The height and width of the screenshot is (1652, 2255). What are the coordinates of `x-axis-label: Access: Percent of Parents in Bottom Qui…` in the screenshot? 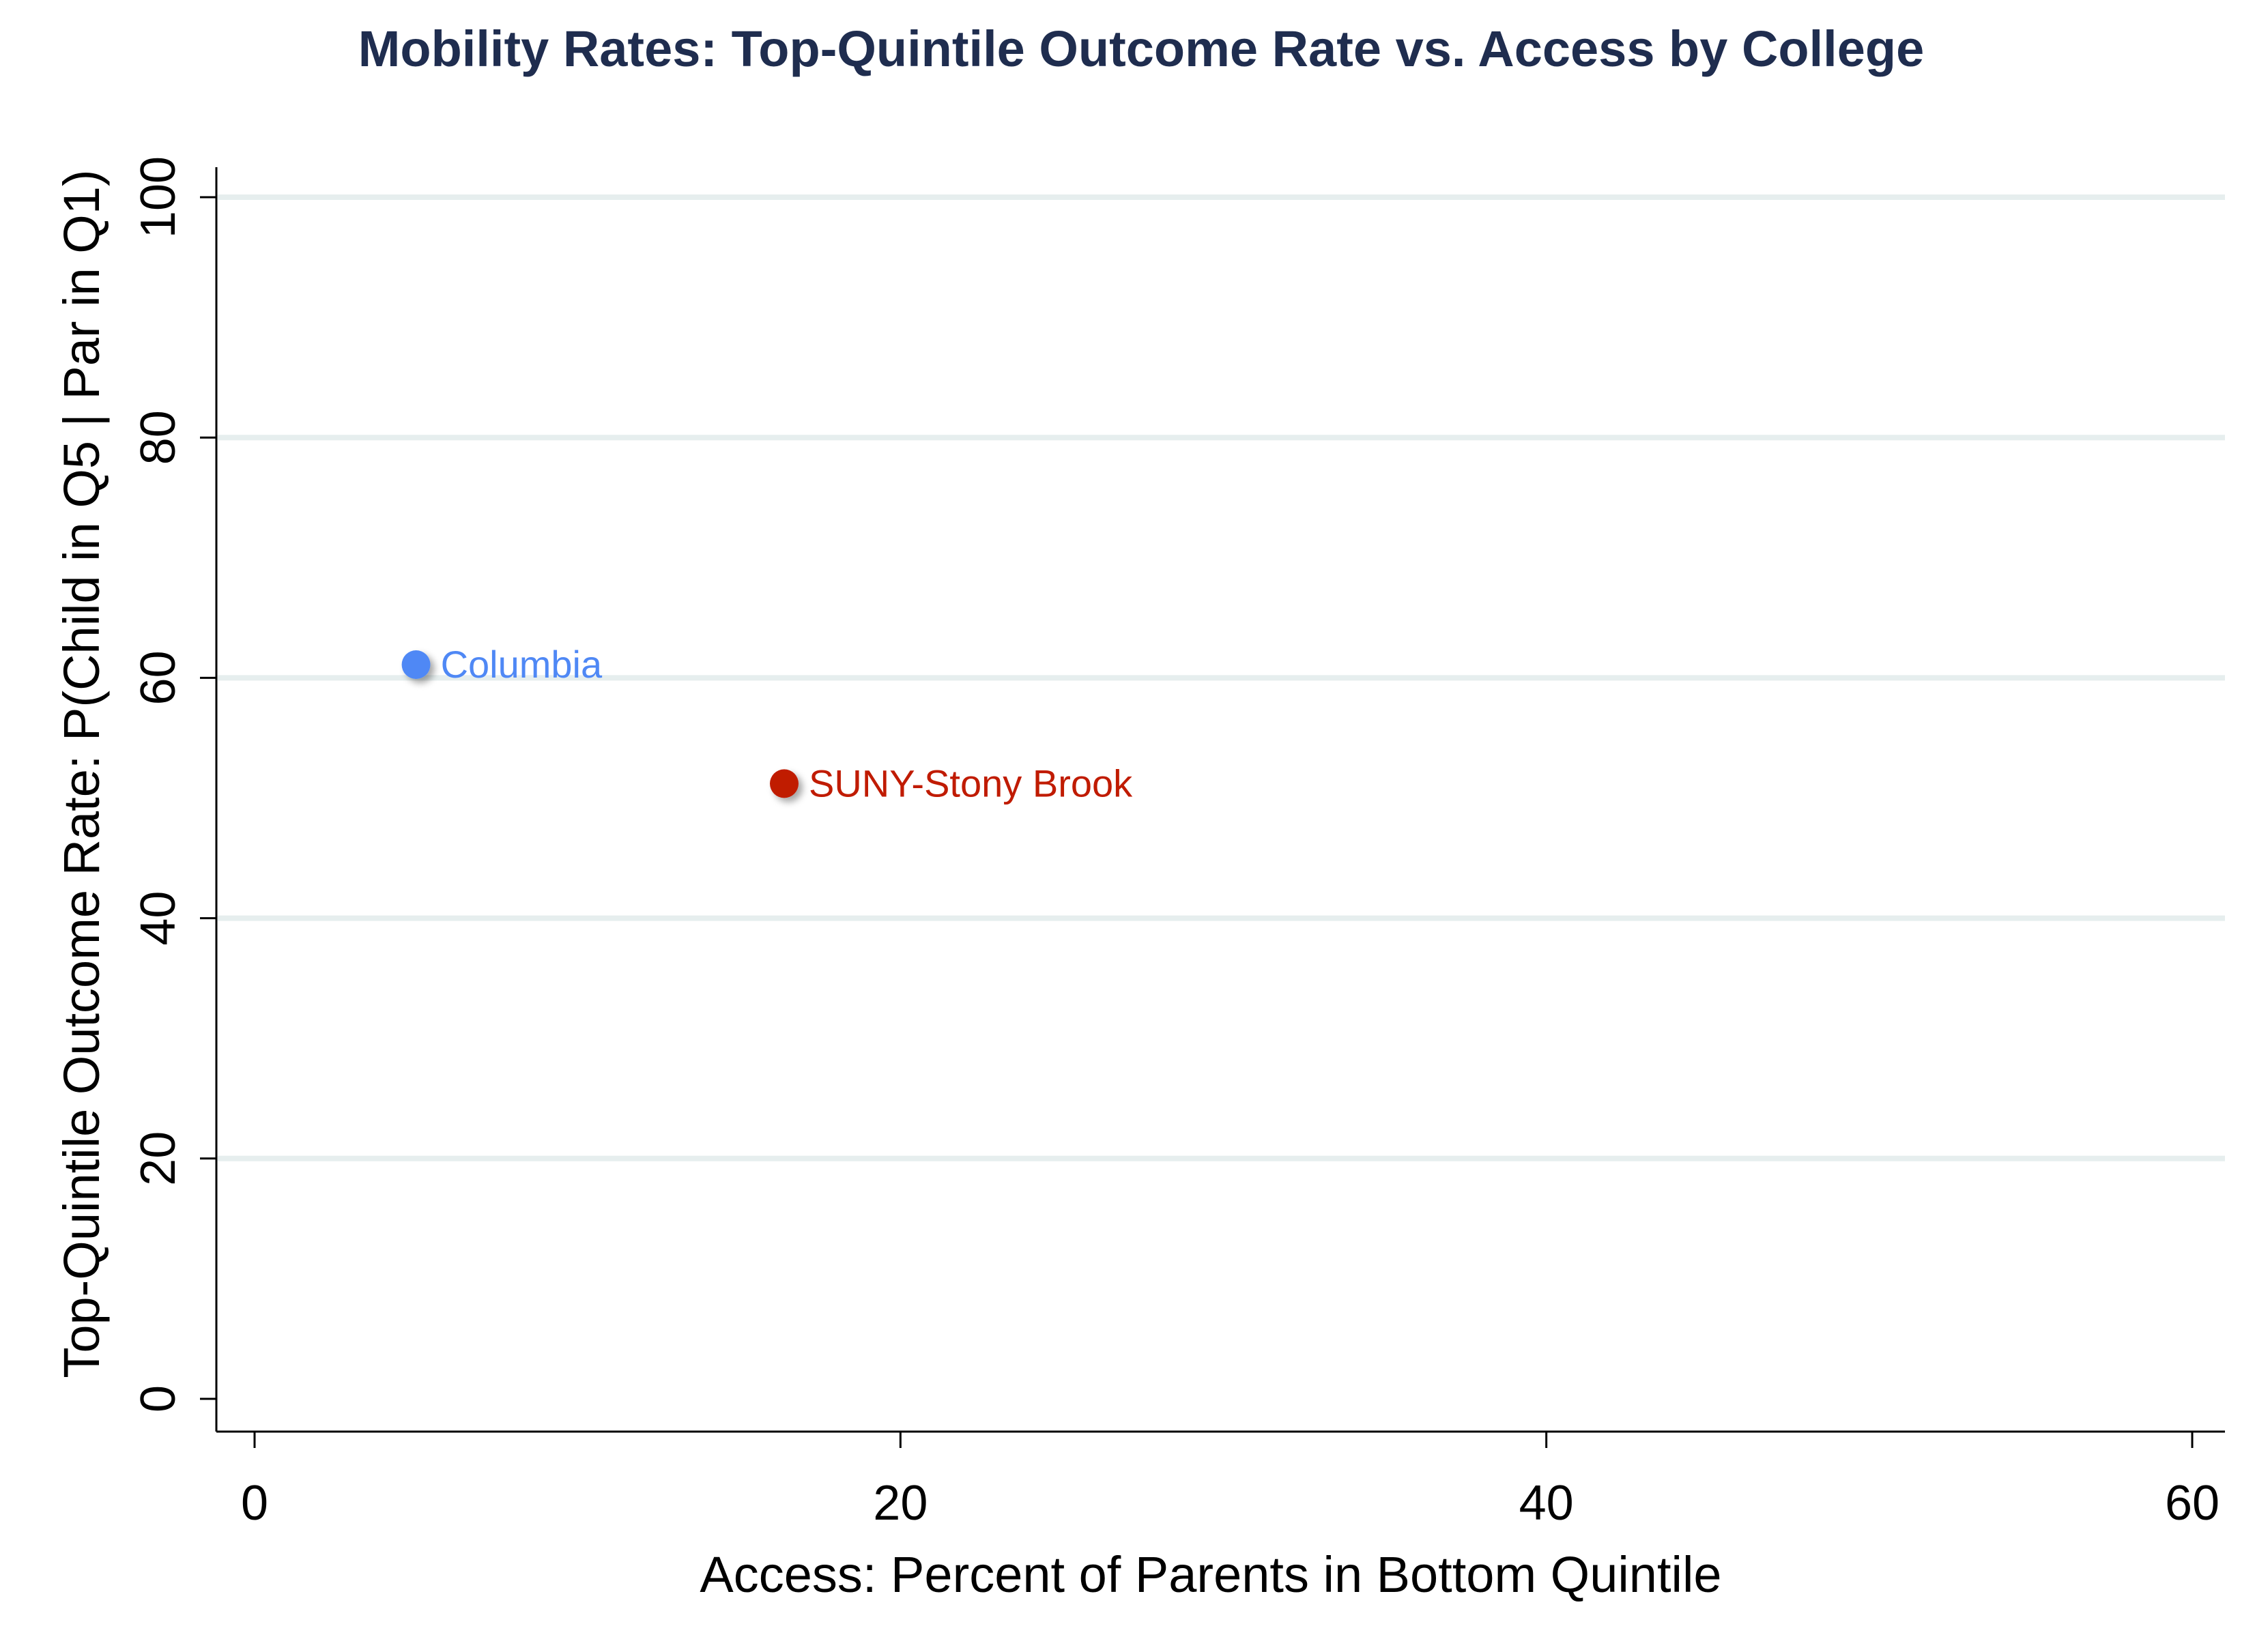 It's located at (1210, 1574).